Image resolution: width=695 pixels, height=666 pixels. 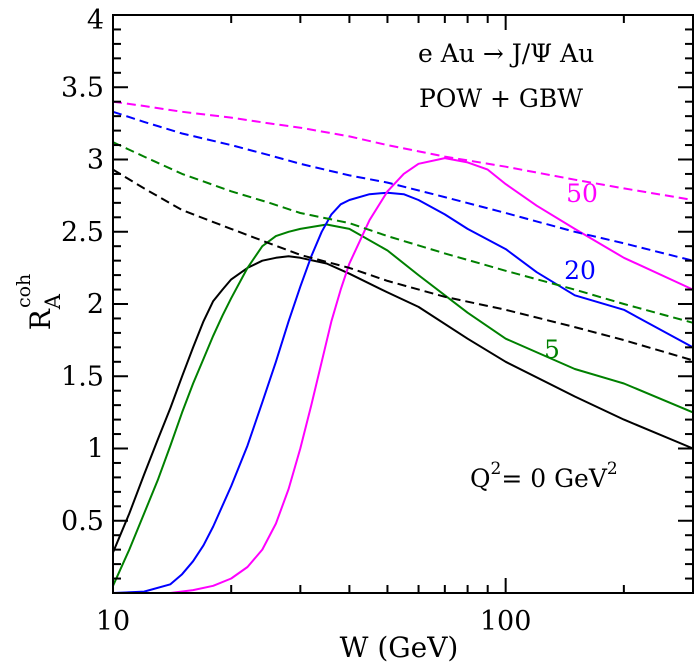 What do you see at coordinates (82, 521) in the screenshot?
I see `y-tick-label: 0.5` at bounding box center [82, 521].